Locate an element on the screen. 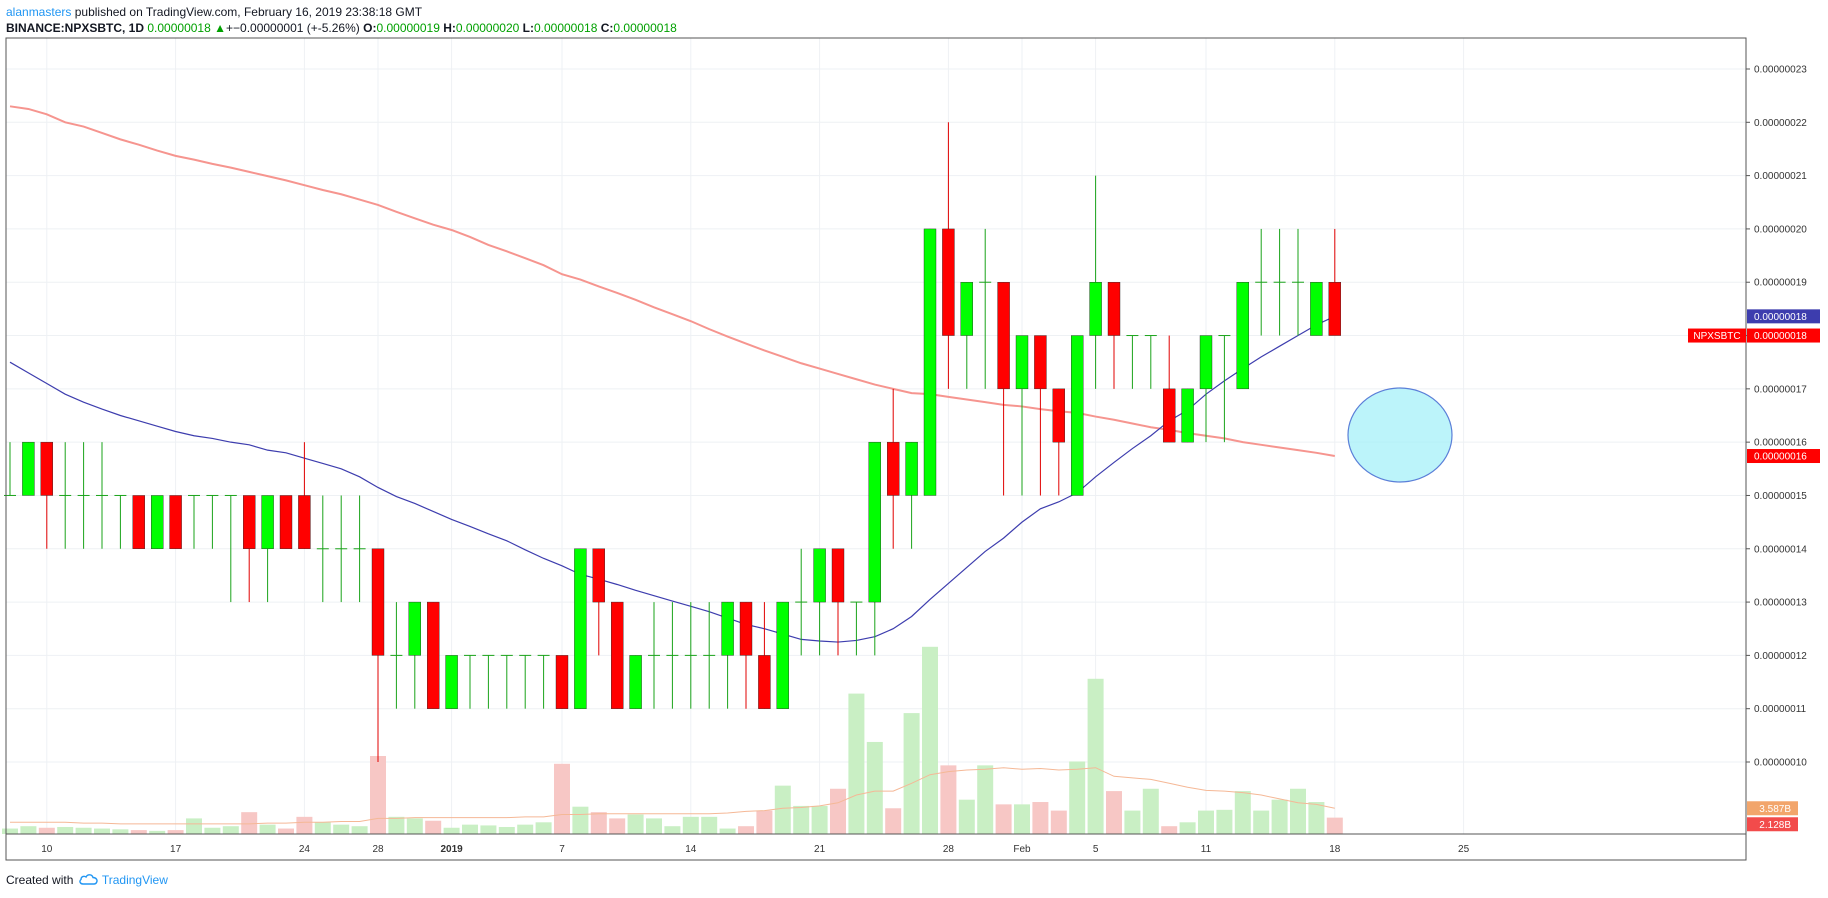 The image size is (1828, 898). y-tick-label: 0.00000013 is located at coordinates (1780, 603).